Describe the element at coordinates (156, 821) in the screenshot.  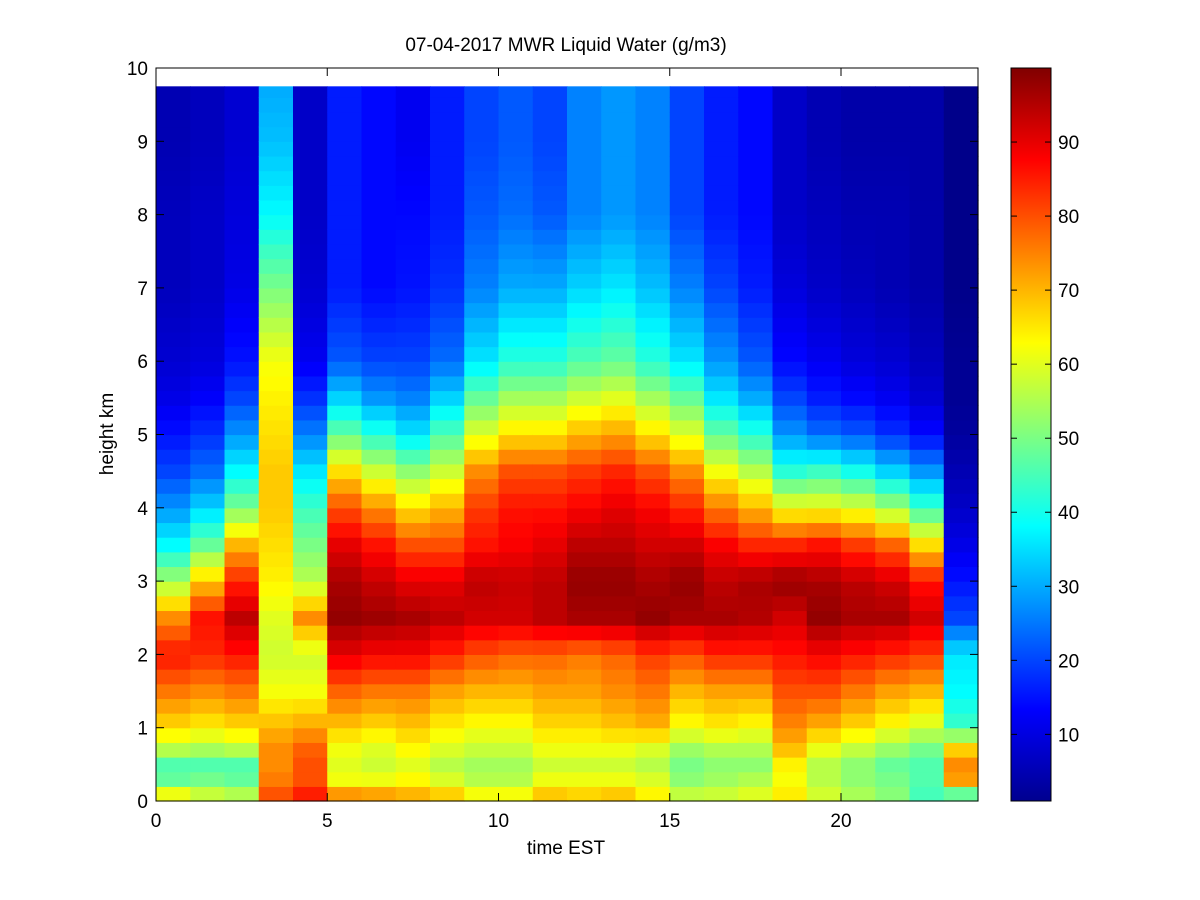
I see `x-tick-label: 0` at that location.